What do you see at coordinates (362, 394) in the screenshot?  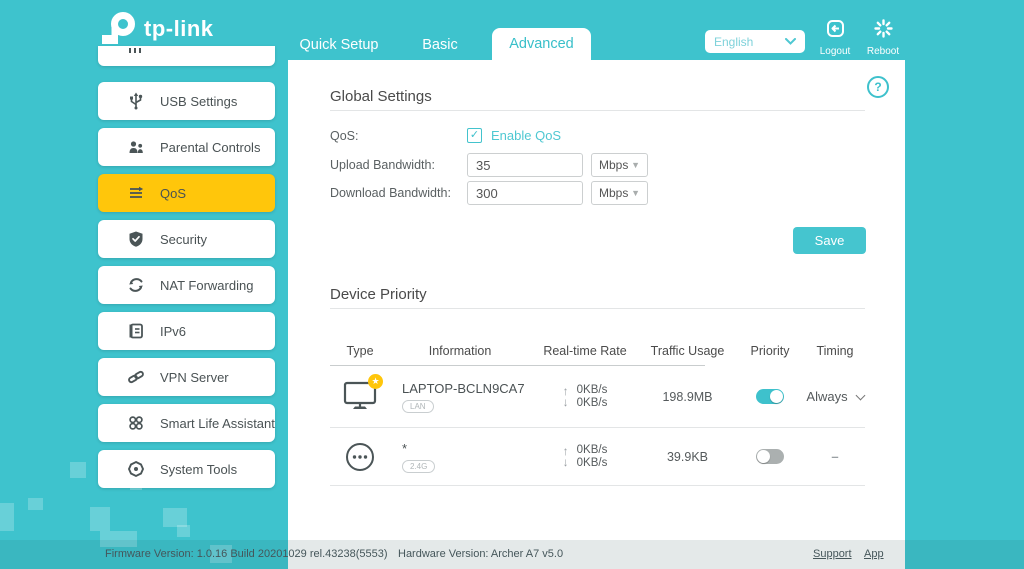 I see `computer-icon: ★` at bounding box center [362, 394].